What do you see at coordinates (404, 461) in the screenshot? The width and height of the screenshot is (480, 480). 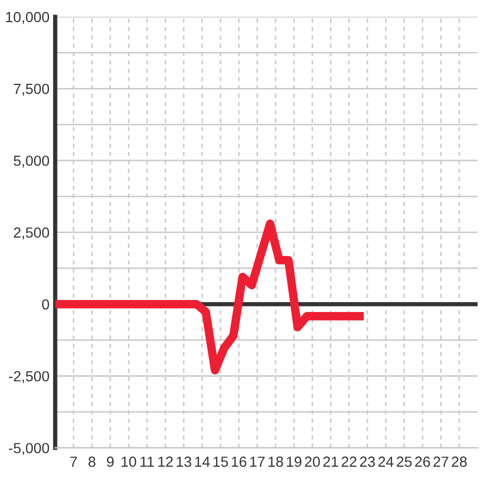 I see `x-tick-label: 25` at bounding box center [404, 461].